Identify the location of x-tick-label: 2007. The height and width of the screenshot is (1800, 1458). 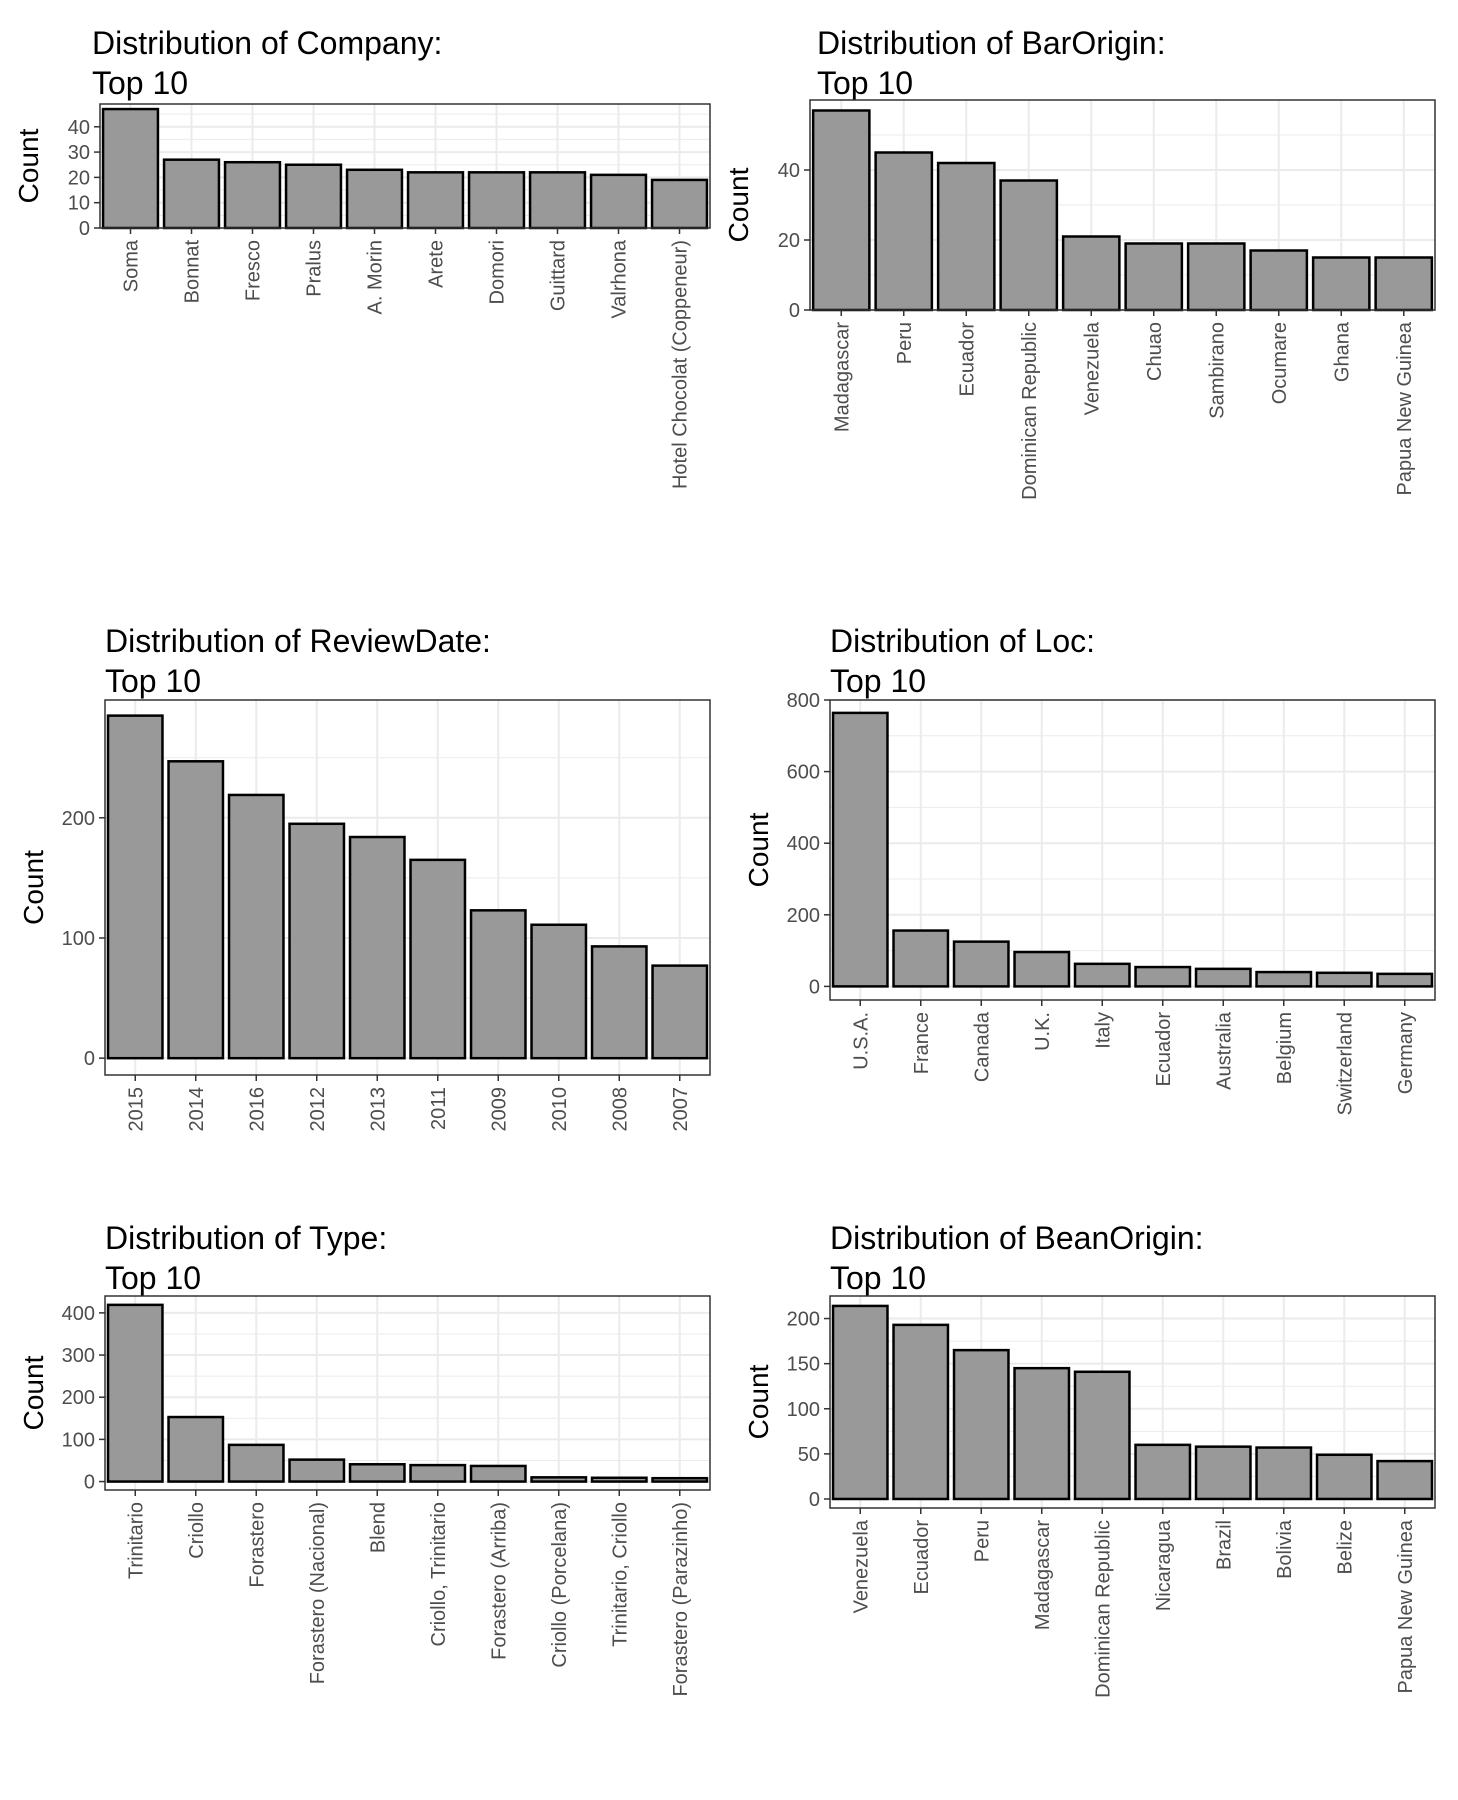
(681, 1109).